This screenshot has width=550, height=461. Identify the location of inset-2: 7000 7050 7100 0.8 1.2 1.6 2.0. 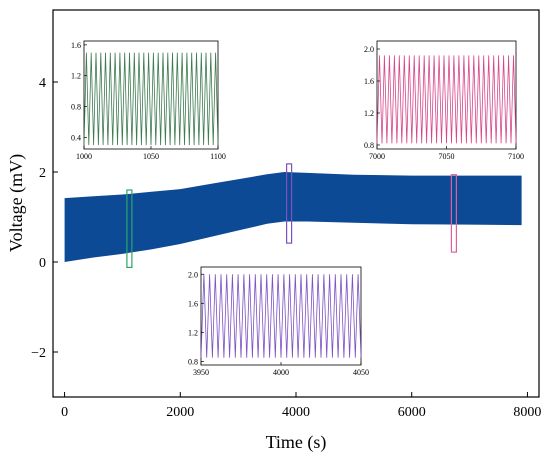
(444, 100).